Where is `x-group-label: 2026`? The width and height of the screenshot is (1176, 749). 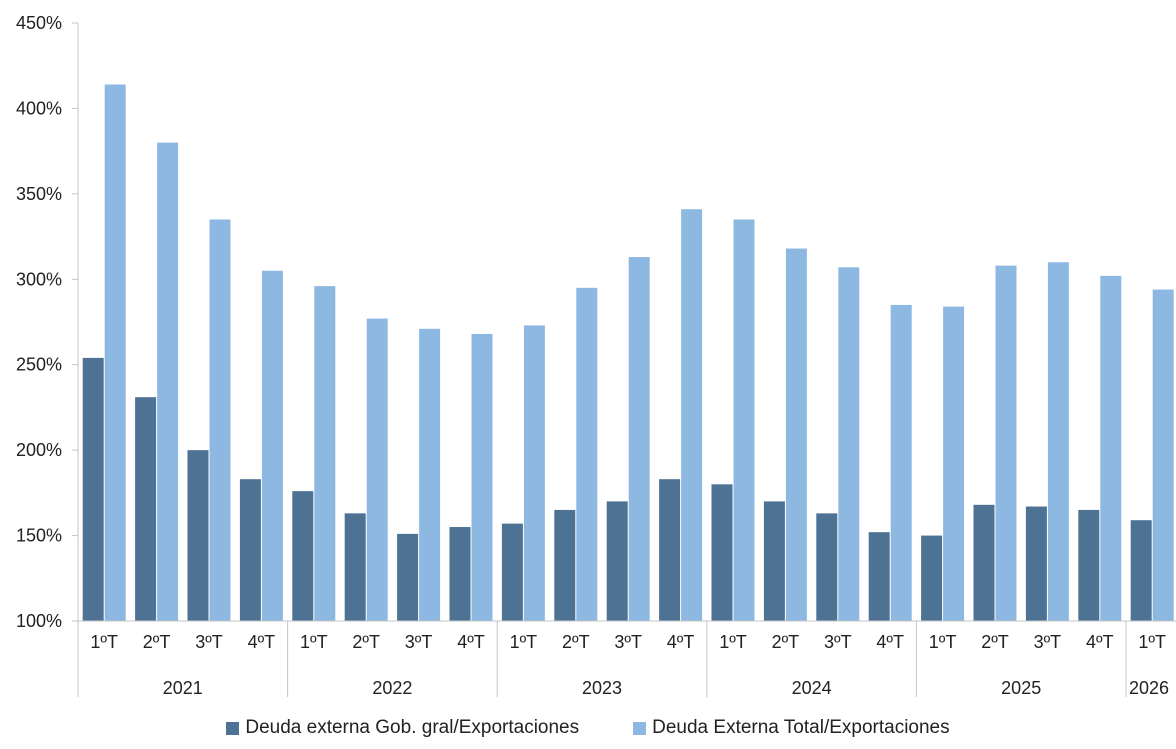 x-group-label: 2026 is located at coordinates (1149, 688).